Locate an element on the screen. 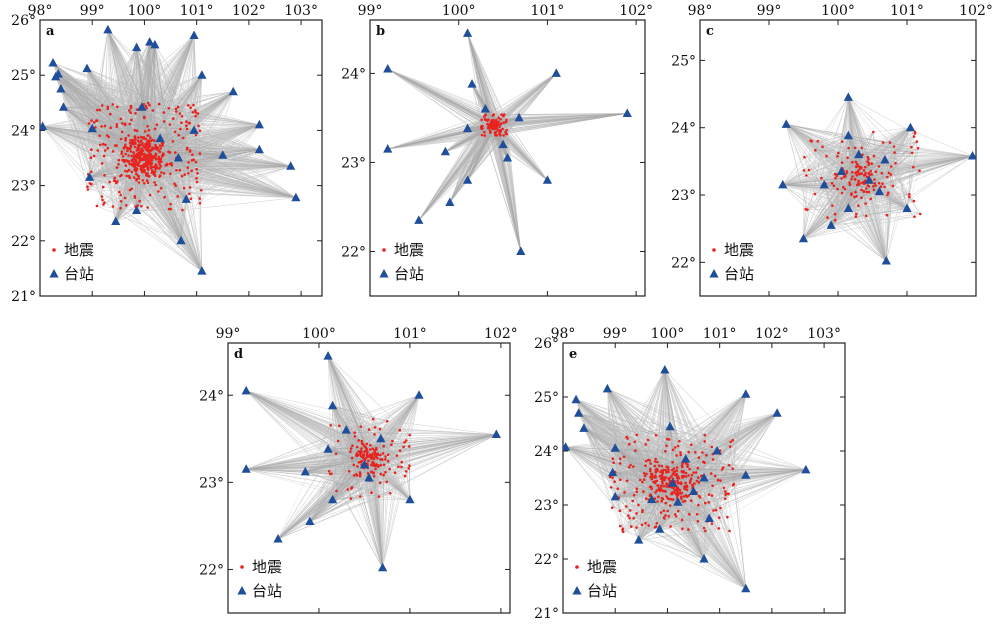  lon-tick-label: 100° is located at coordinates (668, 334).